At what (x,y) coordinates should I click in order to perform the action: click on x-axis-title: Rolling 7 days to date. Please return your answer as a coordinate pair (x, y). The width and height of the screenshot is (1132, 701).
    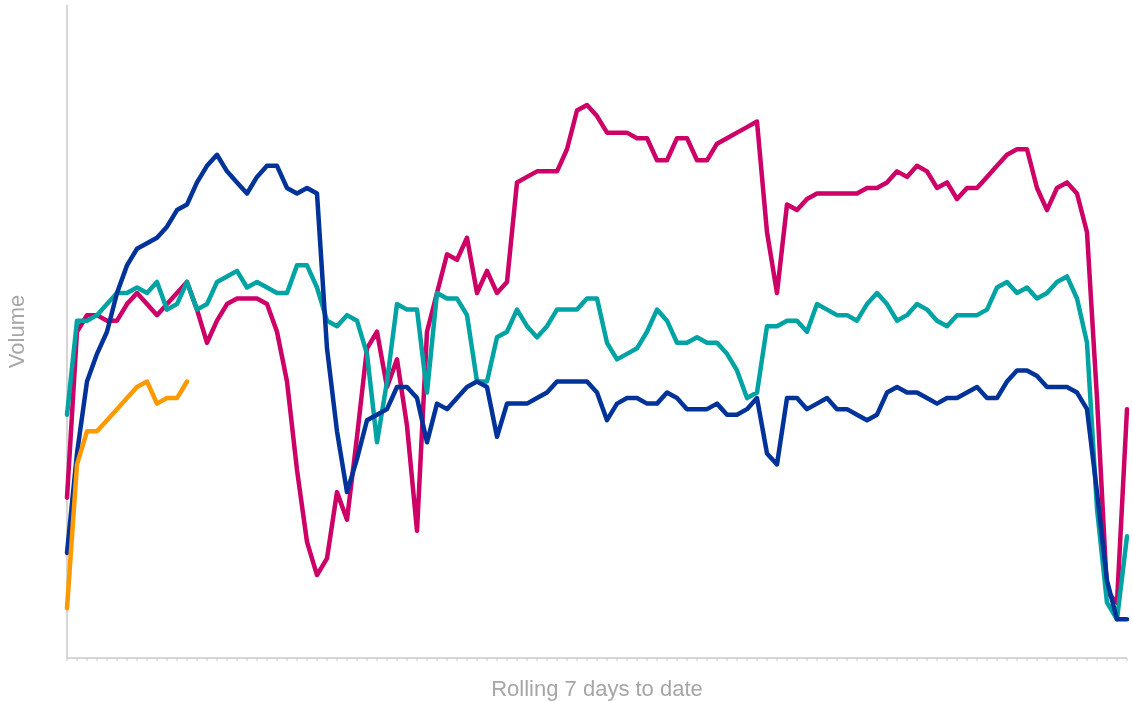
    Looking at the image, I should click on (597, 688).